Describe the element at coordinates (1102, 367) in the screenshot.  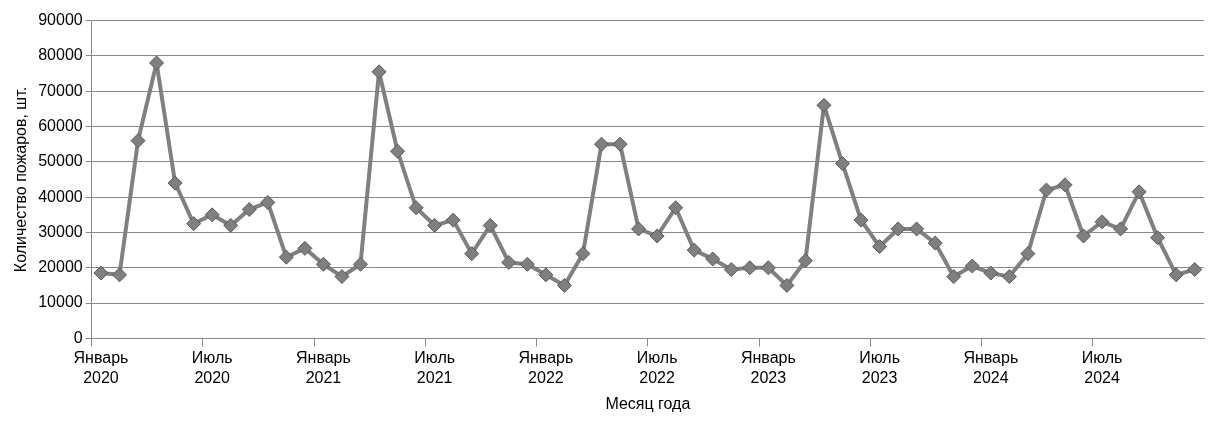
I see `x-tick-label: Июль 2024` at that location.